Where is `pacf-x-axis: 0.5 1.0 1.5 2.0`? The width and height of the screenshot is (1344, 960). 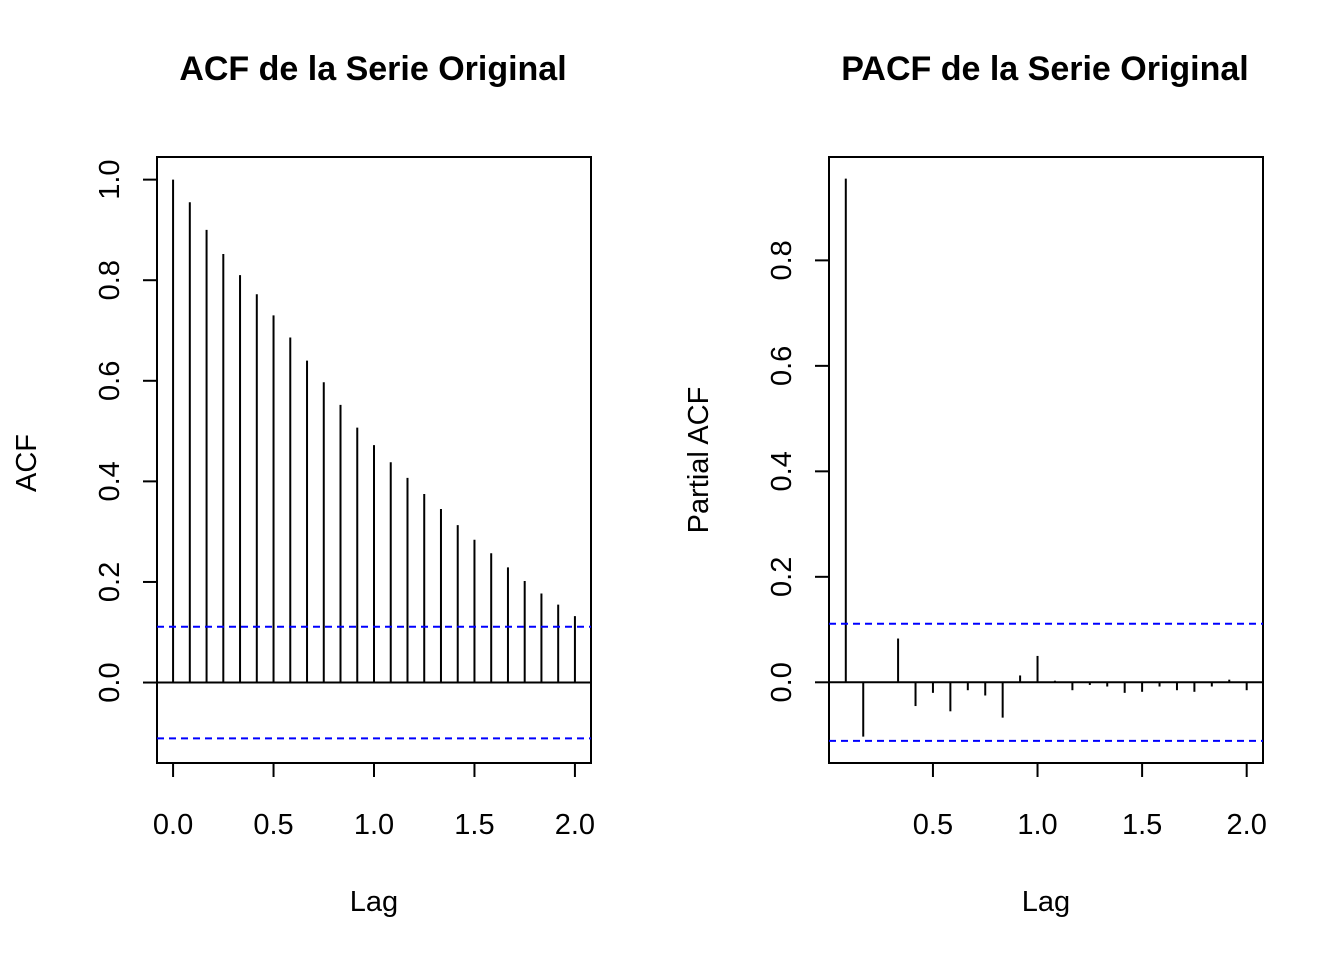
pacf-x-axis: 0.5 1.0 1.5 2.0 is located at coordinates (1090, 801).